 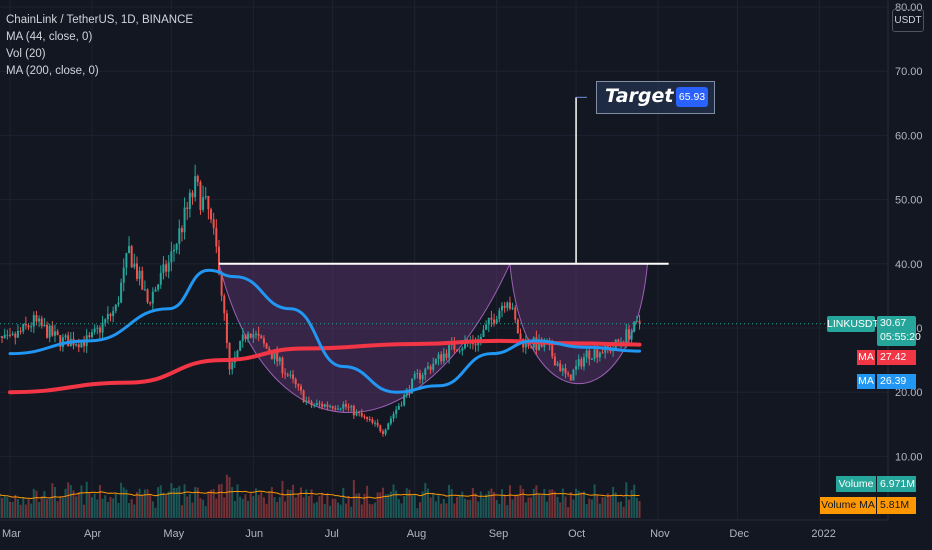 What do you see at coordinates (100, 20) in the screenshot?
I see `symbol-title: ChainLink / TetherUS, 1D, BINANCE` at bounding box center [100, 20].